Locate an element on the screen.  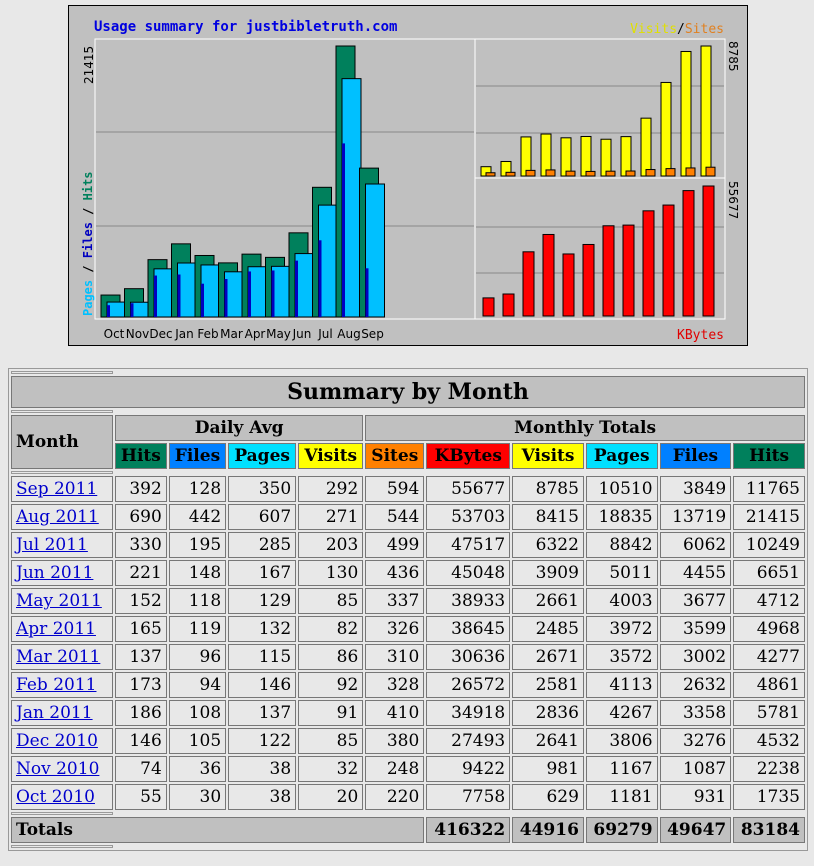
month-link: Dec 2010 is located at coordinates (57, 741).